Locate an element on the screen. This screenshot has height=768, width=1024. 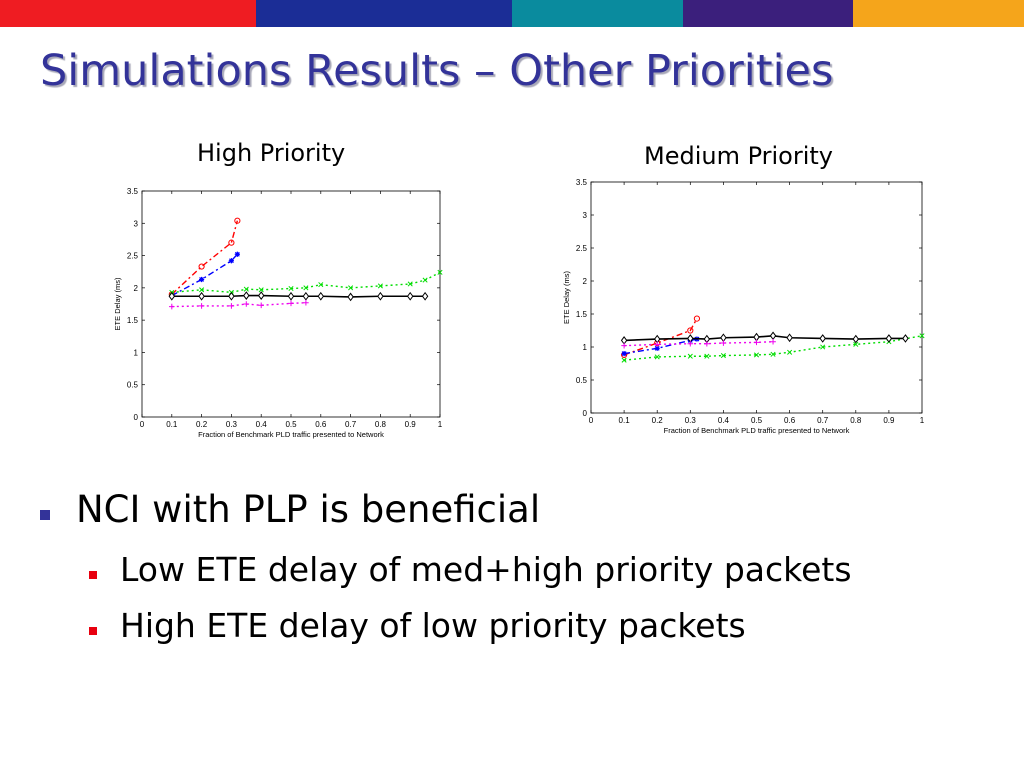
x-tick-label: 0.8 is located at coordinates (856, 420).